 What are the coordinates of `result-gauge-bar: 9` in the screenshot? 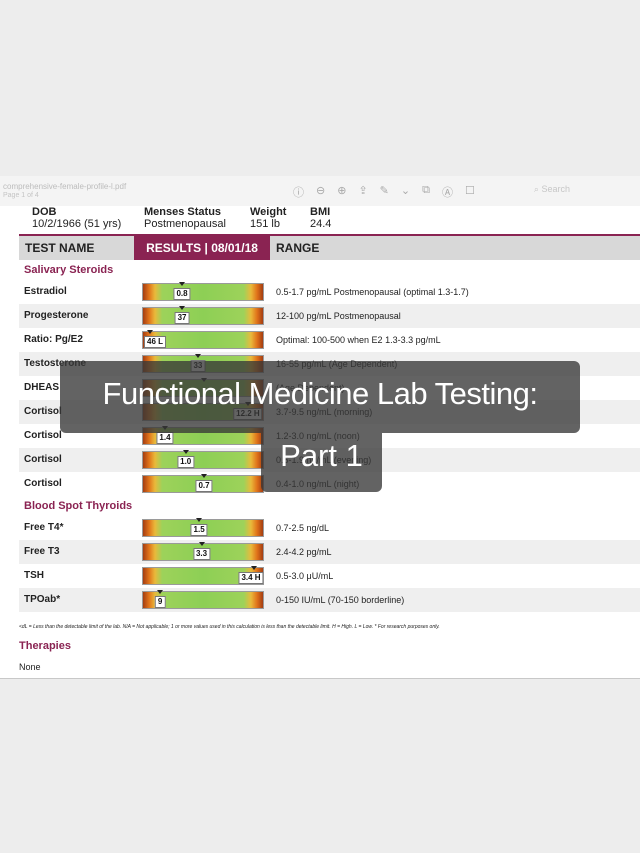 It's located at (203, 599).